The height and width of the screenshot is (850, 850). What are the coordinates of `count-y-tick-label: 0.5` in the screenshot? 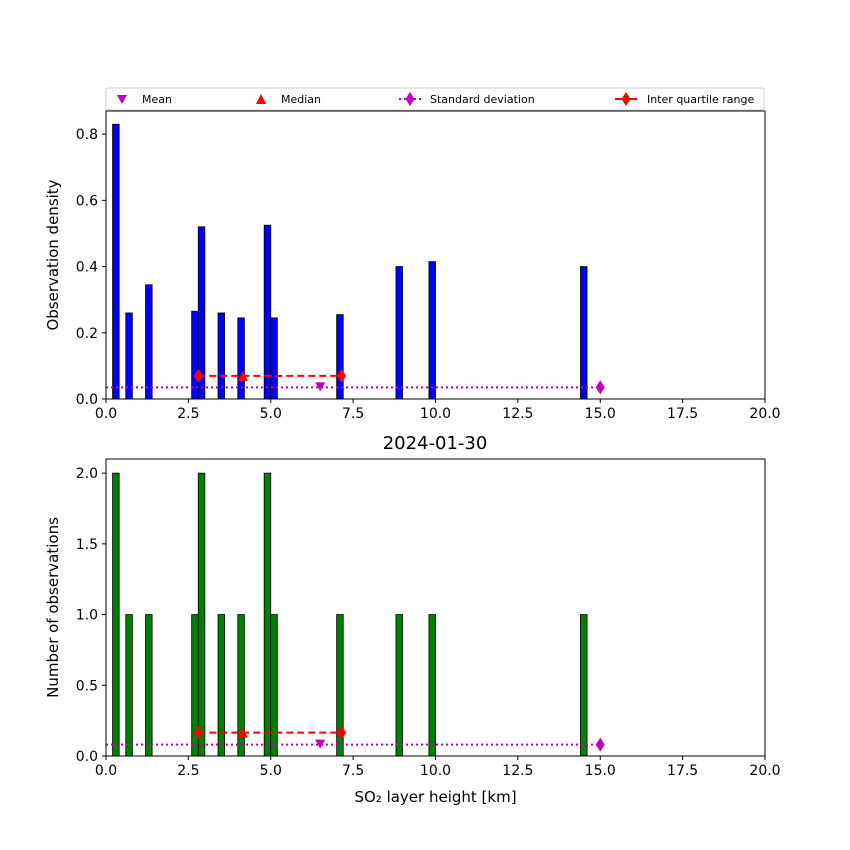 It's located at (87, 686).